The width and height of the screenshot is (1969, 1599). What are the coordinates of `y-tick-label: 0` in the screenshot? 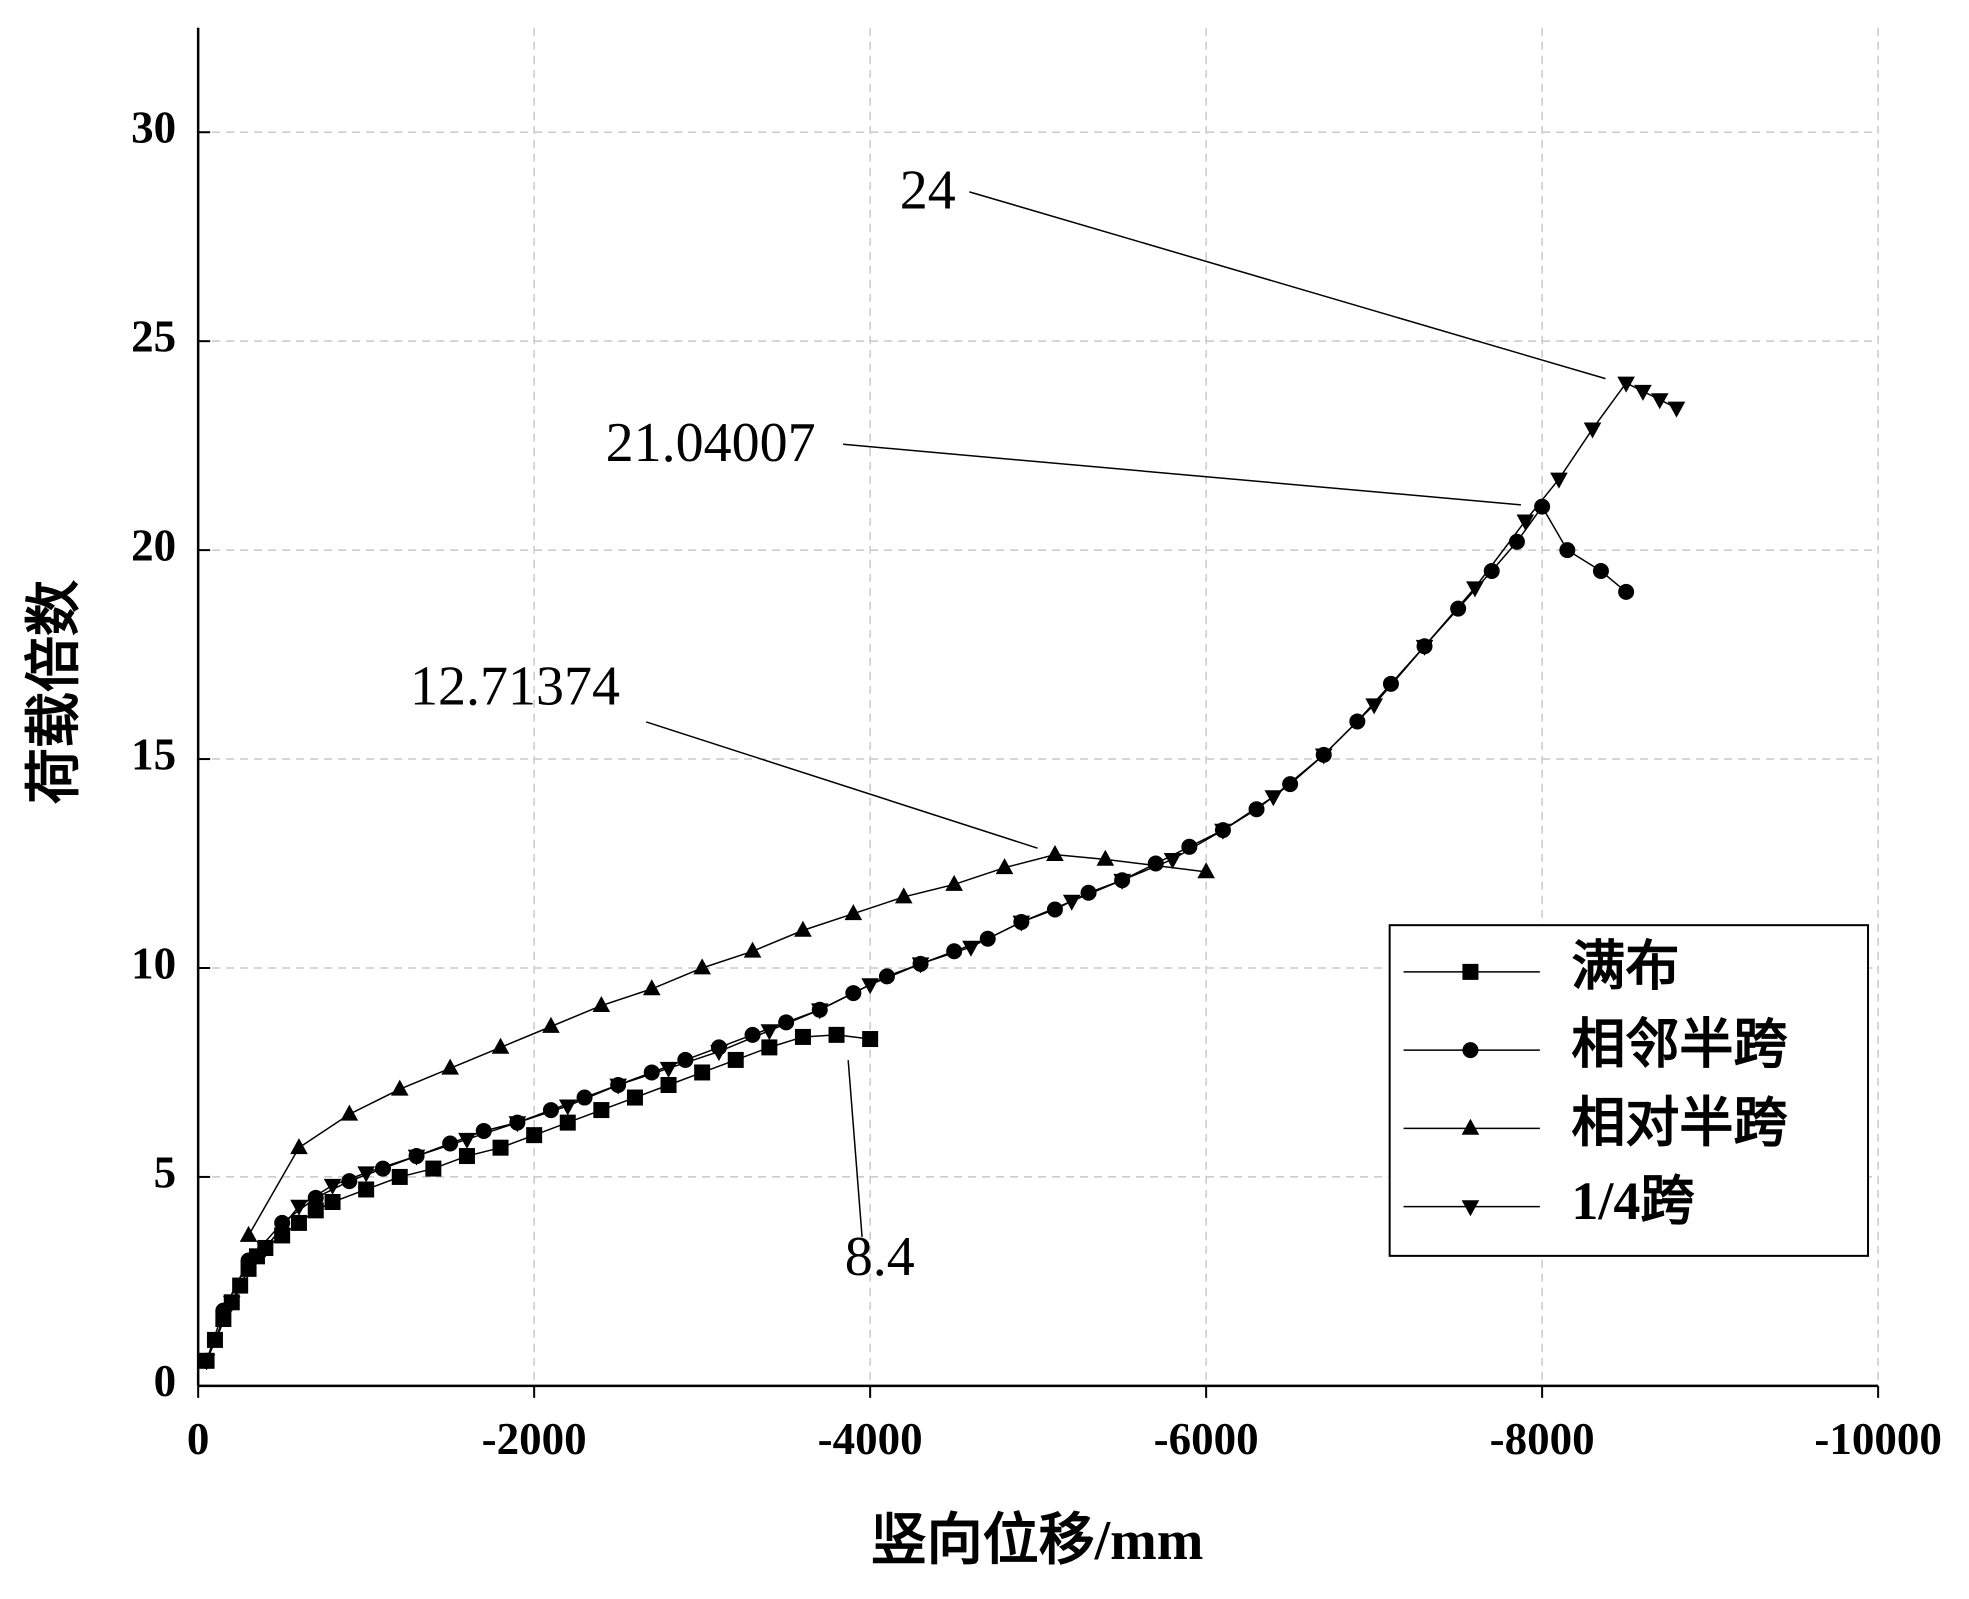 It's located at (165, 1381).